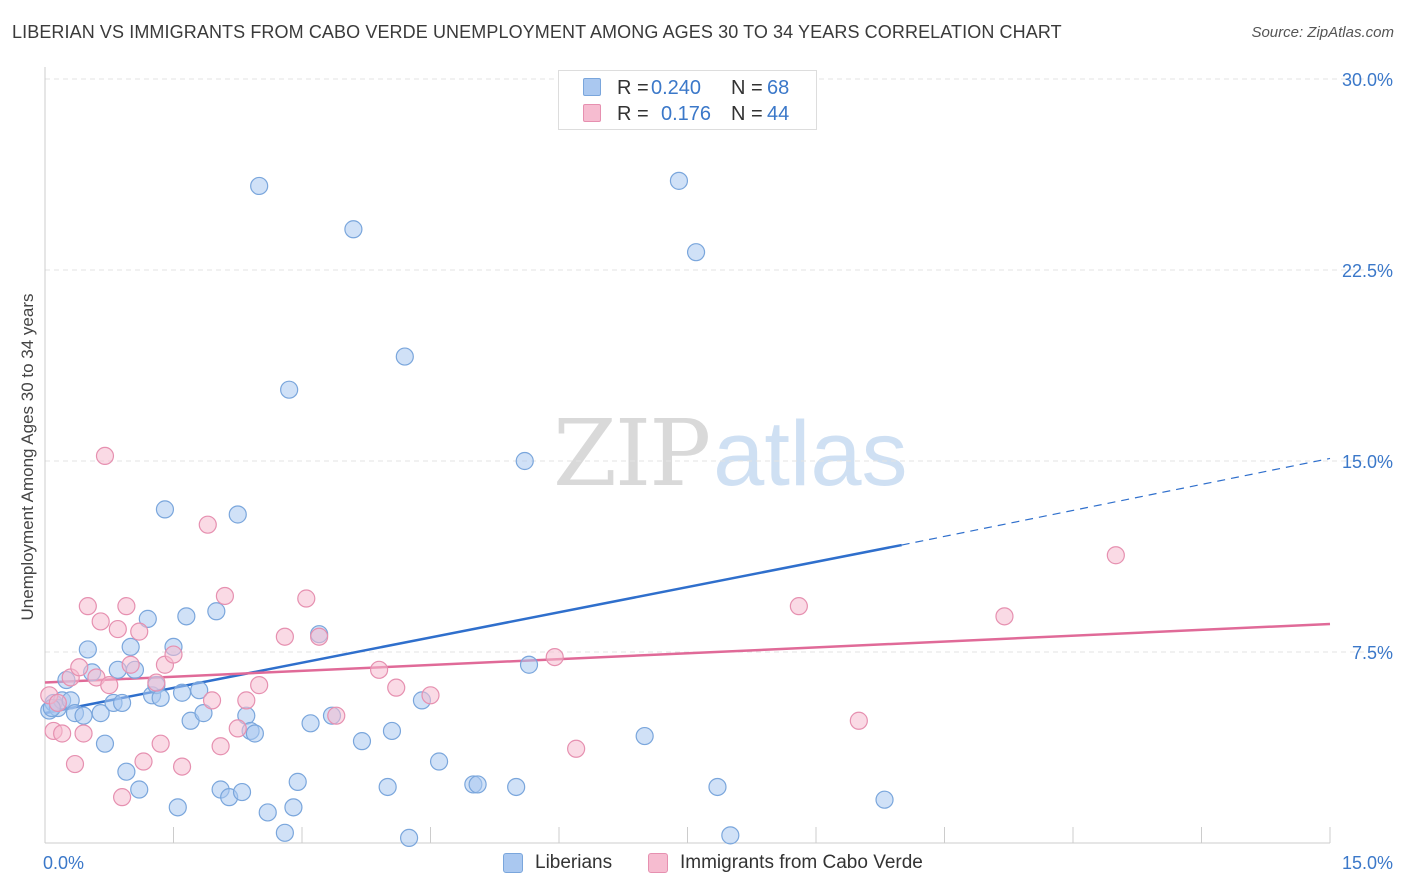  I want to click on series-legend: Liberians Immigrants from Cabo Verde, so click(703, 864).